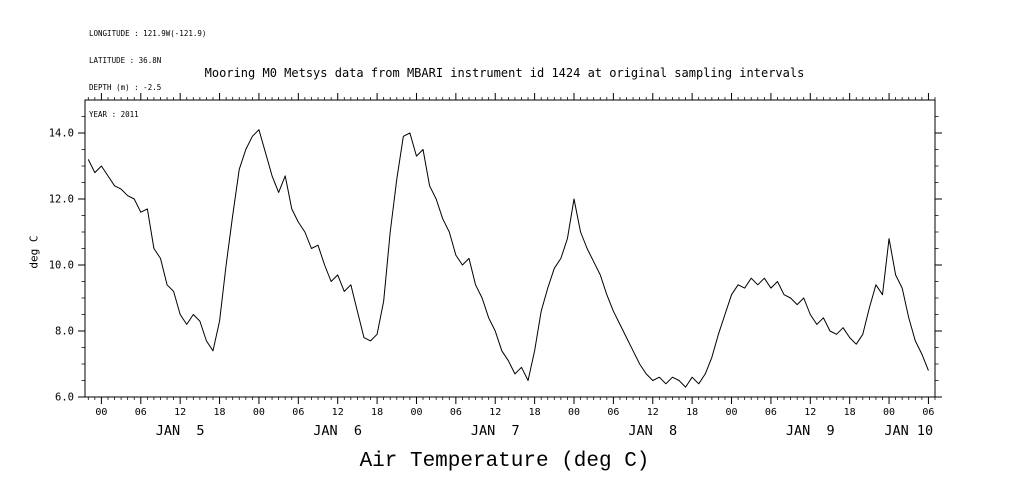 The width and height of the screenshot is (1009, 504). What do you see at coordinates (810, 431) in the screenshot?
I see `day-label: JAN 9` at bounding box center [810, 431].